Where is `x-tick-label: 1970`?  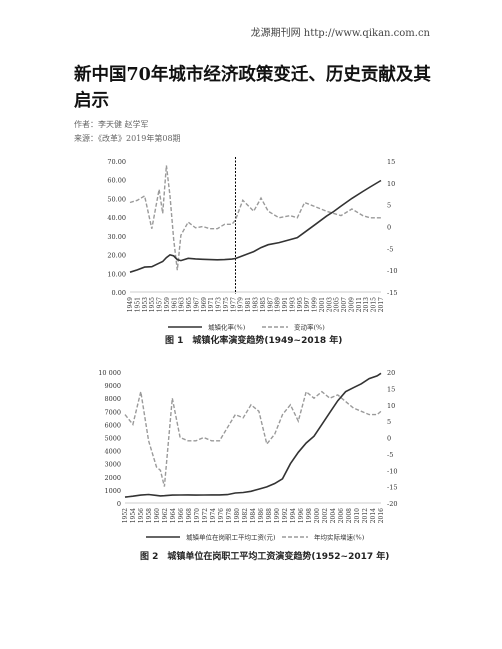 x-tick-label: 1970 is located at coordinates (197, 515).